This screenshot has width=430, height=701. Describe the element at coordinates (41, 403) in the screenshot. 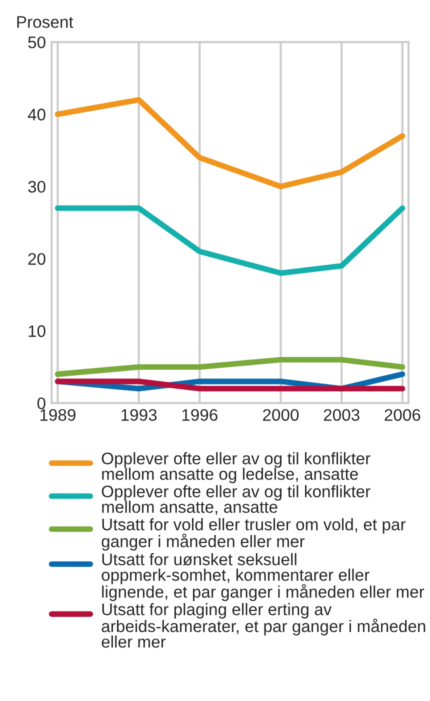

I see `y-tick-label: 0` at that location.